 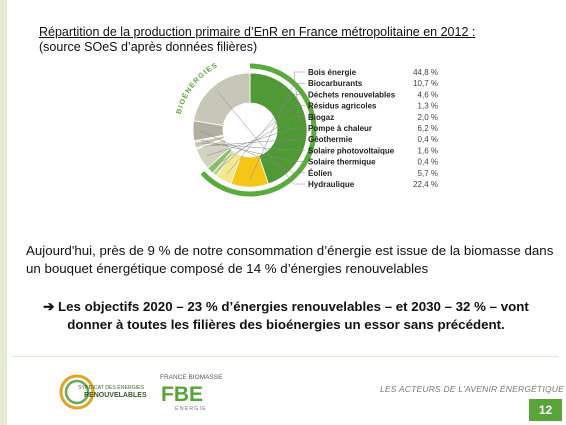 I want to click on legend-value-0: 44,8 %, so click(x=425, y=72).